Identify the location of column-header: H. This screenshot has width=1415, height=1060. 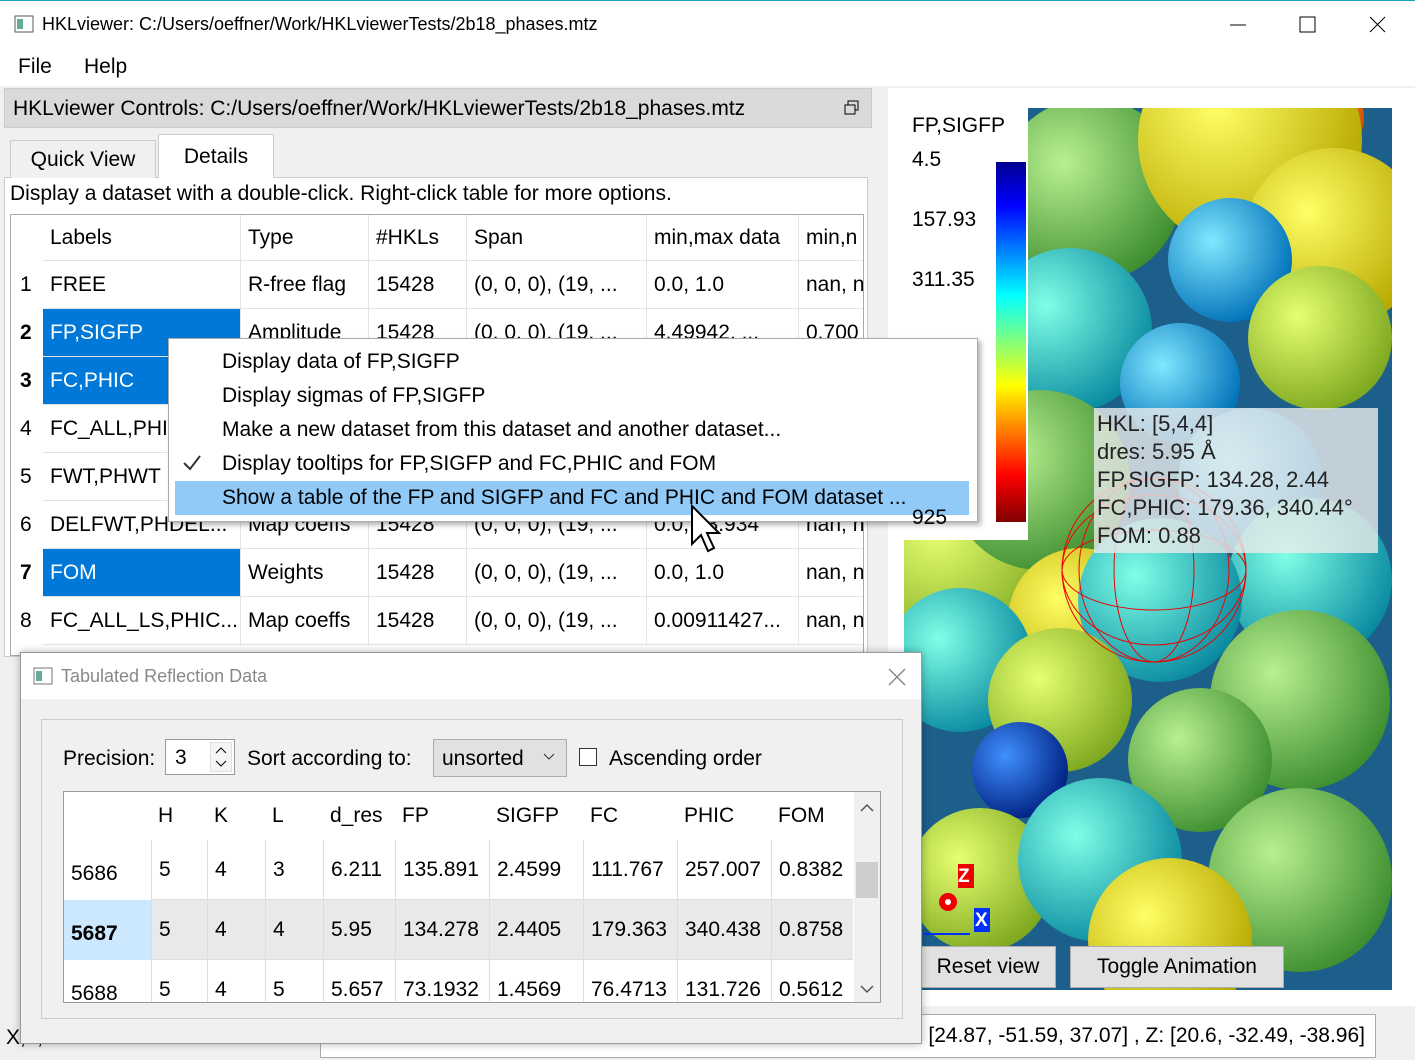
(166, 815).